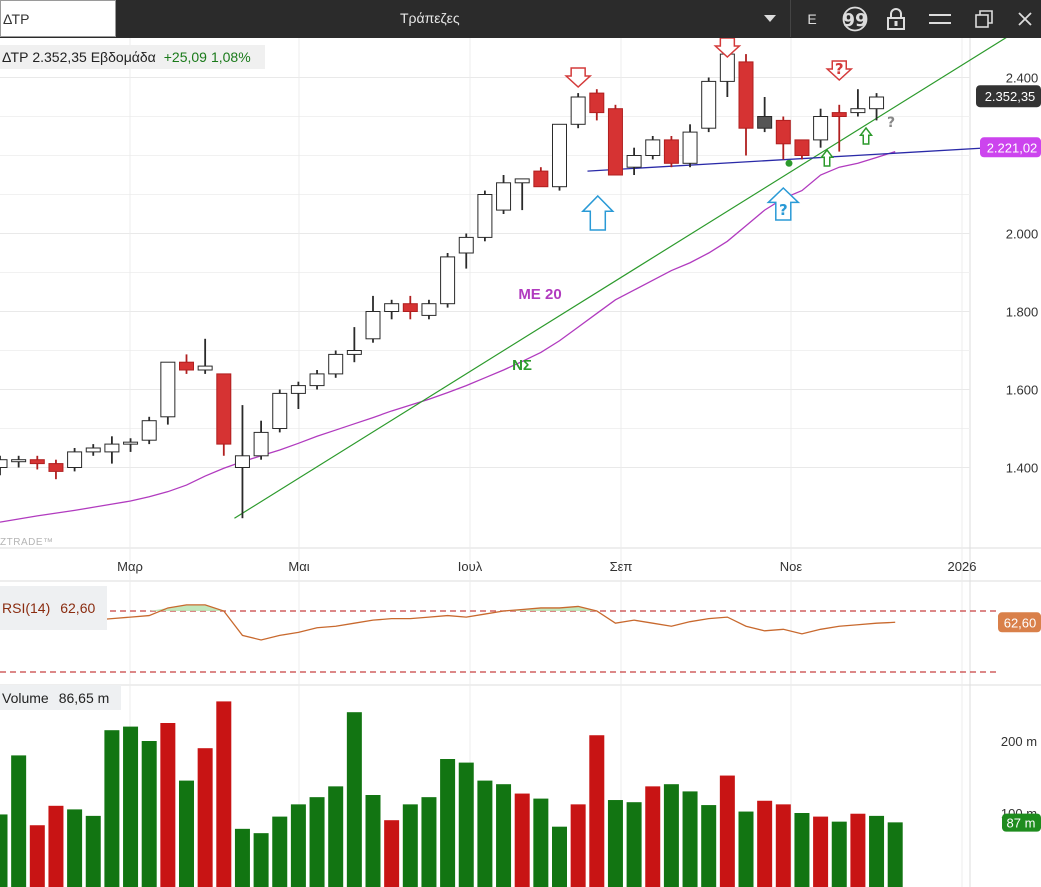 The image size is (1041, 887). I want to click on annotation-markers: ???, so click(729, 134).